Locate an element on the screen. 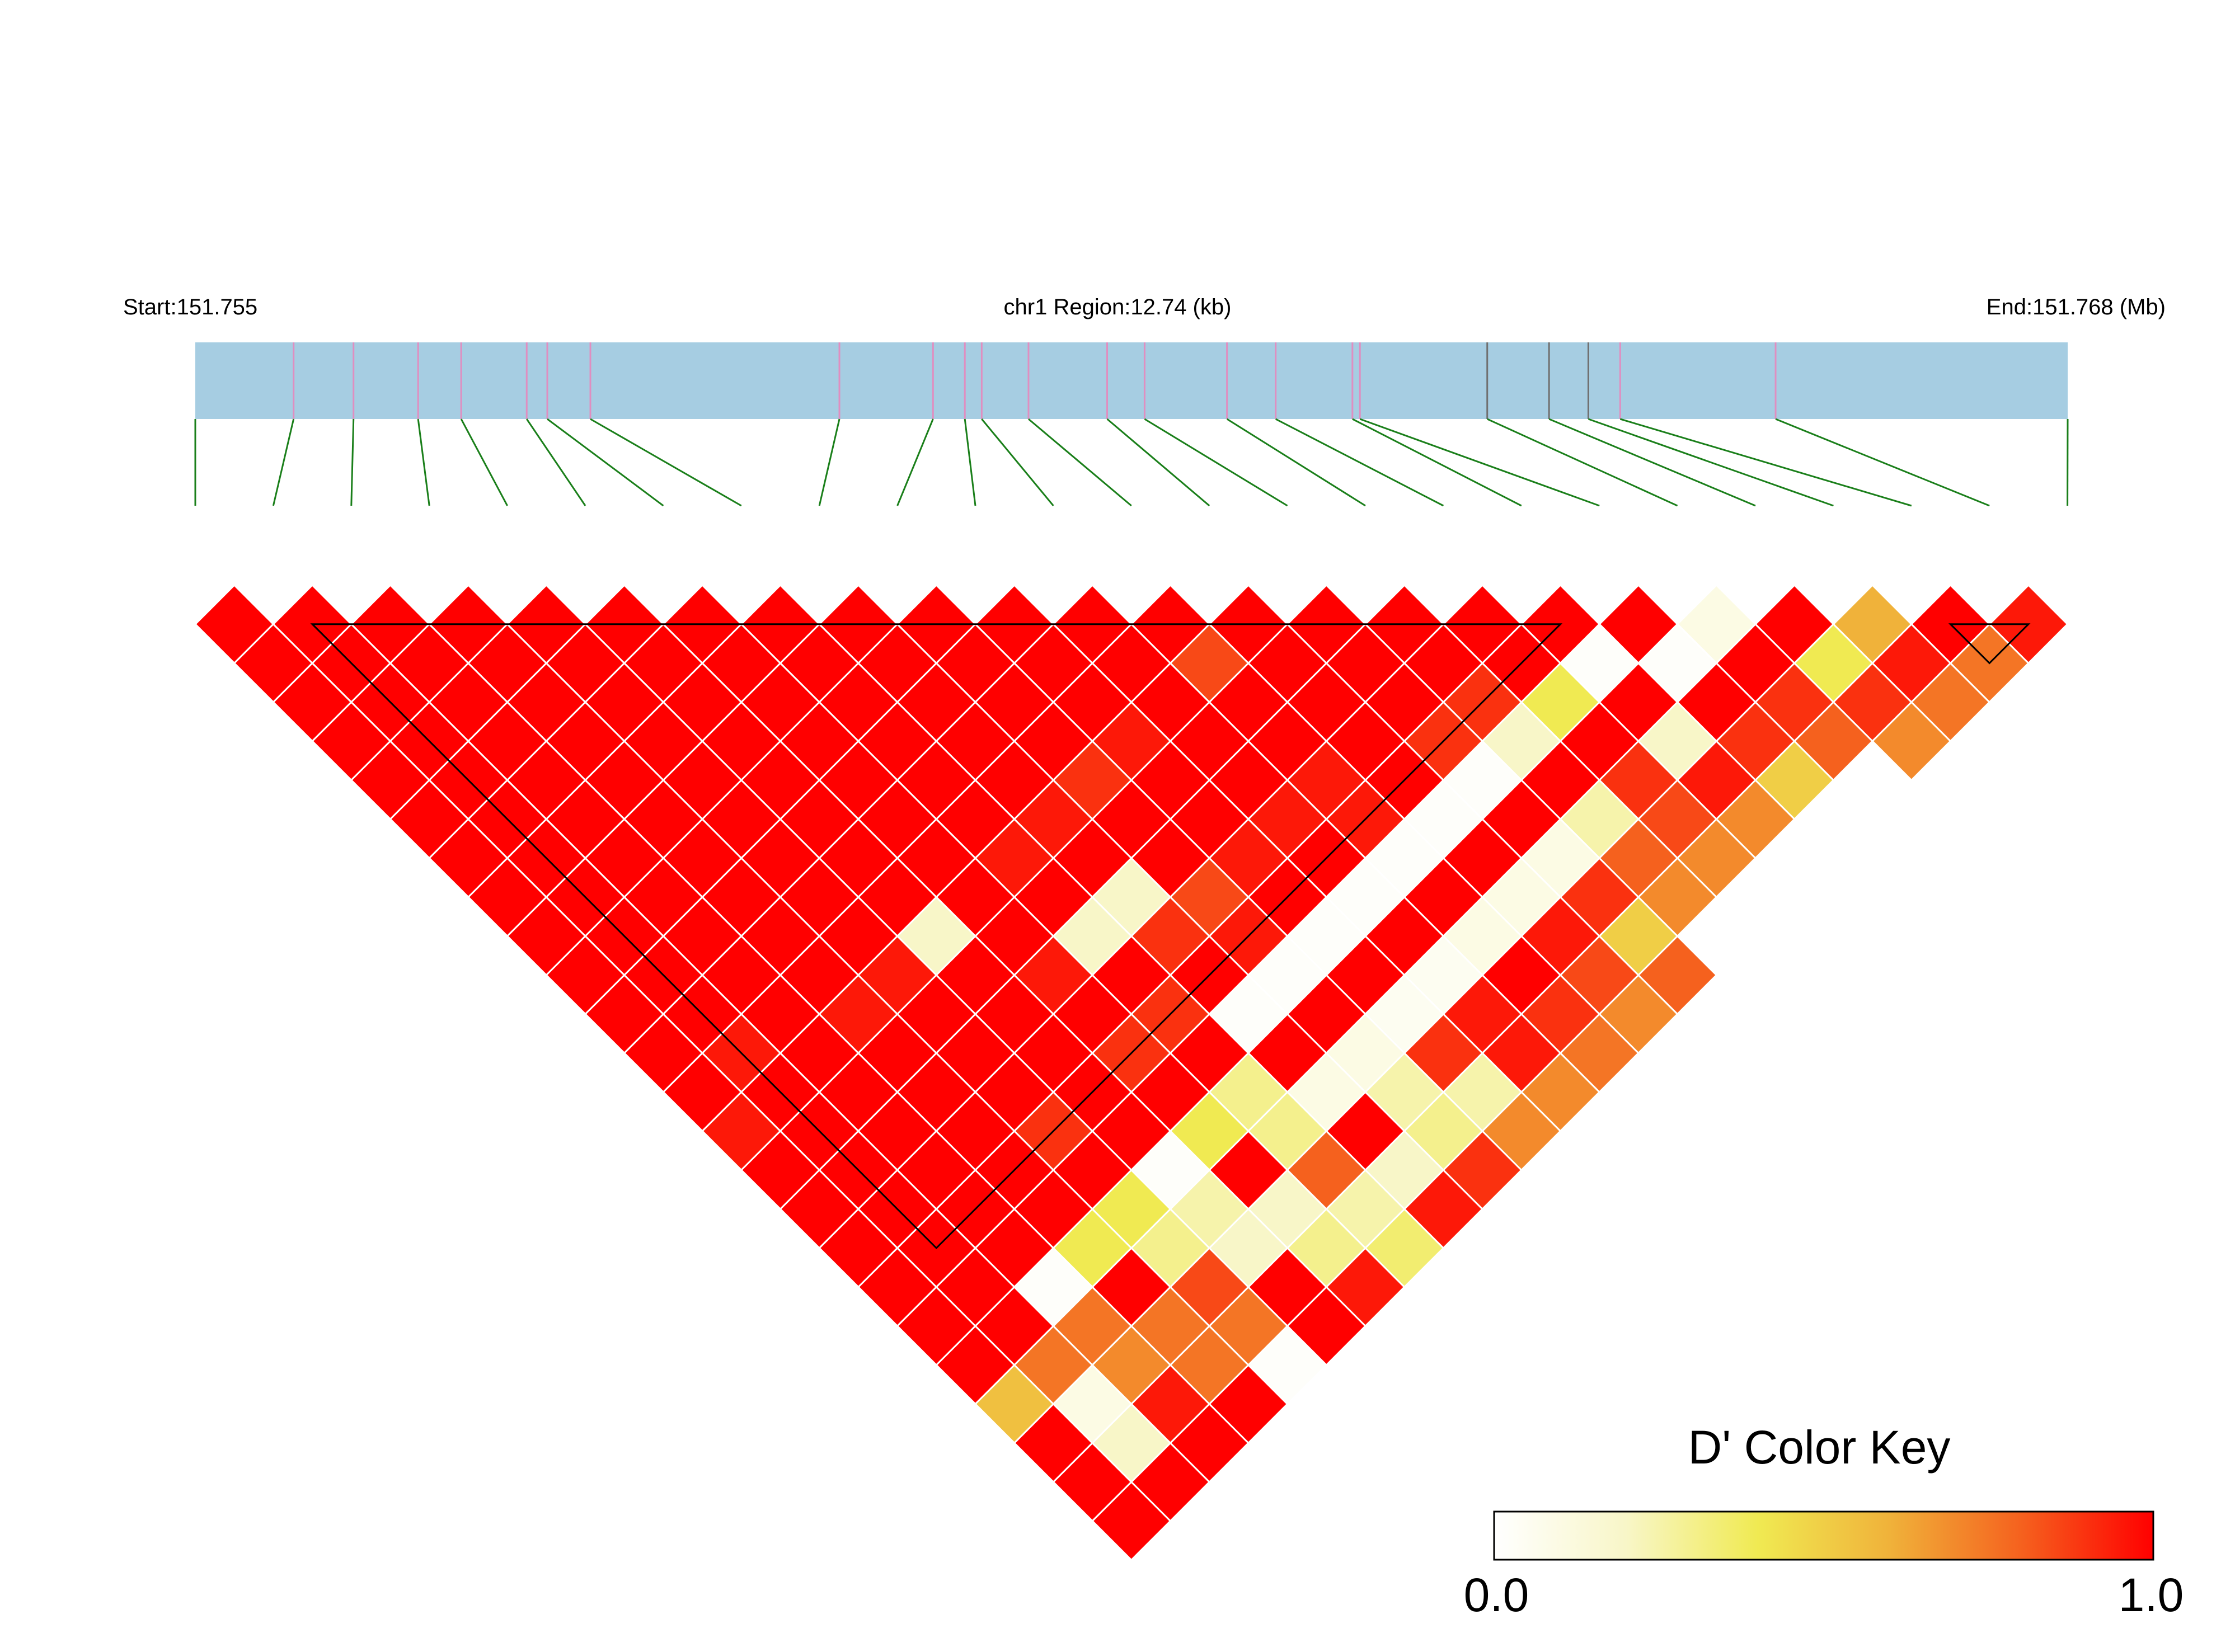  gene-track is located at coordinates (1131, 381).